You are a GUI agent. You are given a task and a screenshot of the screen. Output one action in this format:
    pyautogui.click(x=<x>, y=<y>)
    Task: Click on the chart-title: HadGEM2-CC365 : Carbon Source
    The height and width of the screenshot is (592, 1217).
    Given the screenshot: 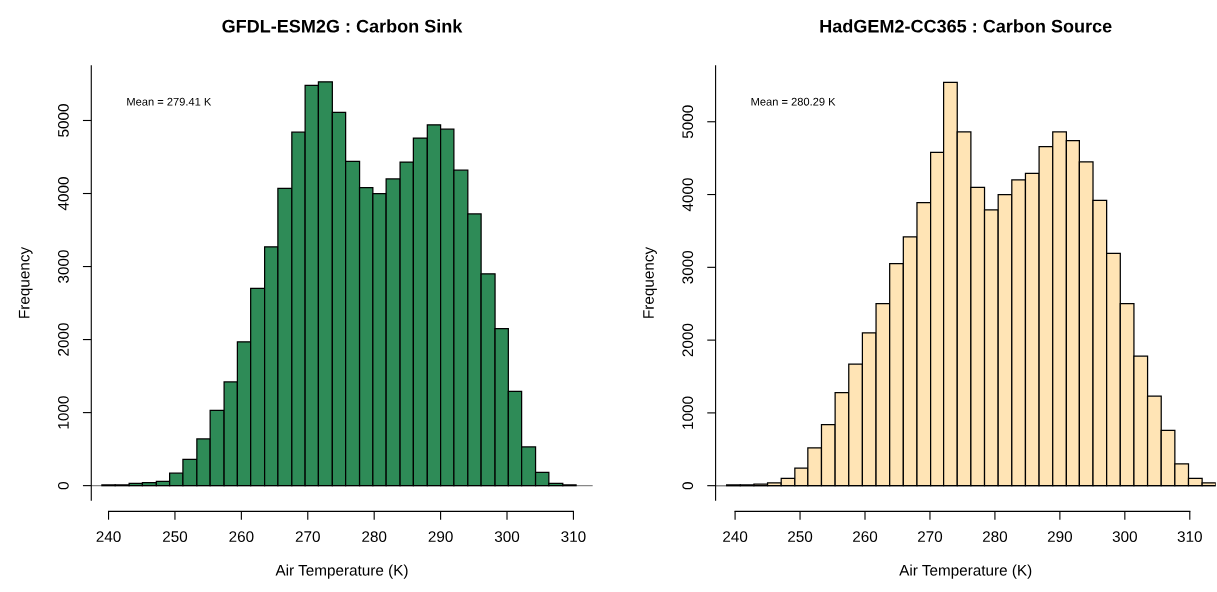 What is the action you would take?
    pyautogui.click(x=966, y=26)
    